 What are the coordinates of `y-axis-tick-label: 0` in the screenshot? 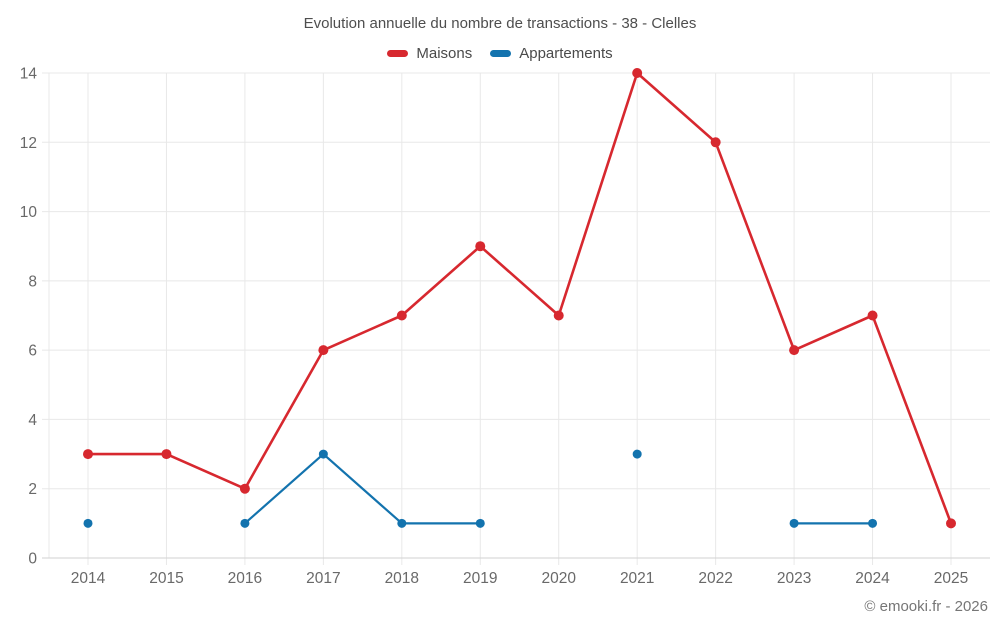 It's located at (32, 559).